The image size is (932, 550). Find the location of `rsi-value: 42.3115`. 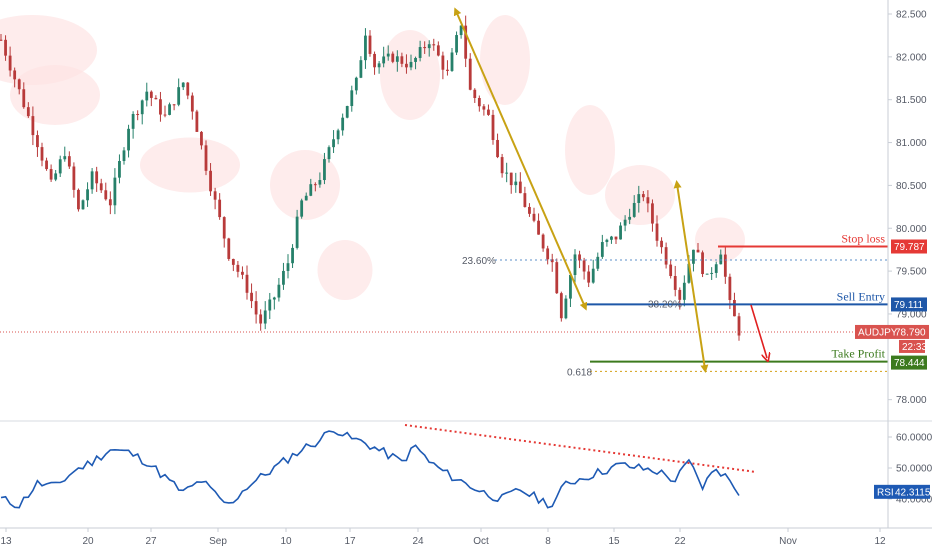

rsi-value: 42.3115 is located at coordinates (913, 492).